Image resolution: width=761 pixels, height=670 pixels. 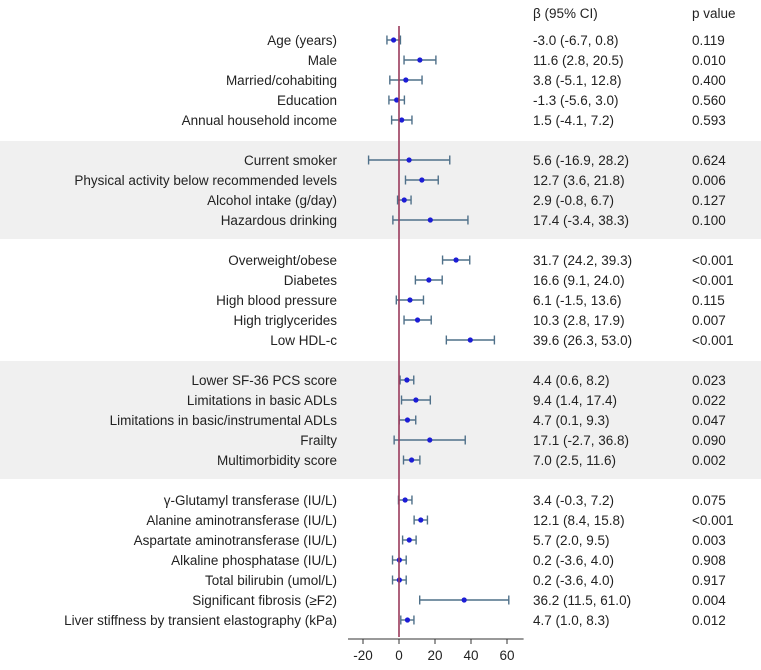 What do you see at coordinates (399, 655) in the screenshot?
I see `x-tick-label: 0` at bounding box center [399, 655].